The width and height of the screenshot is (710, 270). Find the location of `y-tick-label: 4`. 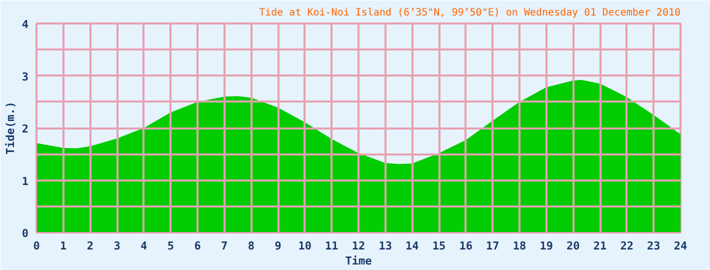

y-tick-label: 4 is located at coordinates (25, 24).